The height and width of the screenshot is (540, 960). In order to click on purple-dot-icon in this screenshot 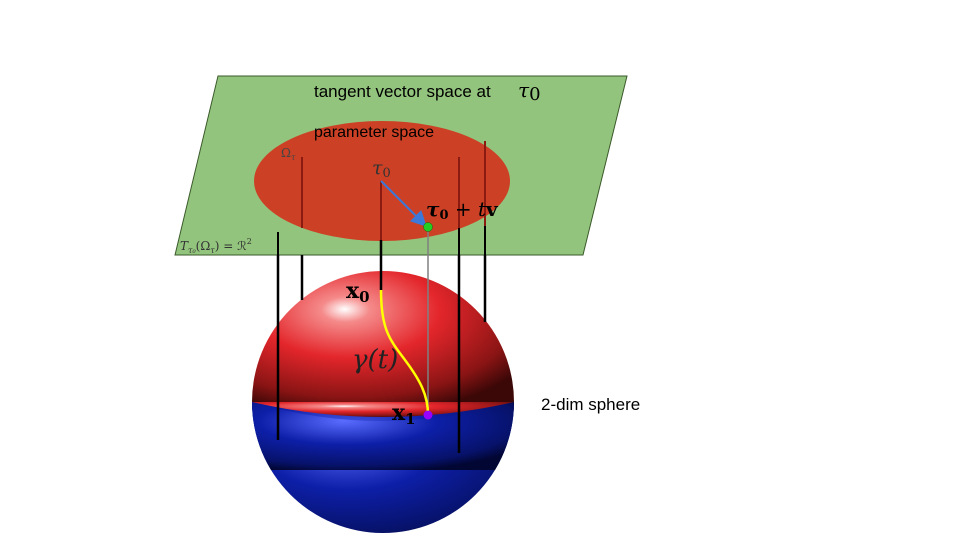, I will do `click(428, 415)`.